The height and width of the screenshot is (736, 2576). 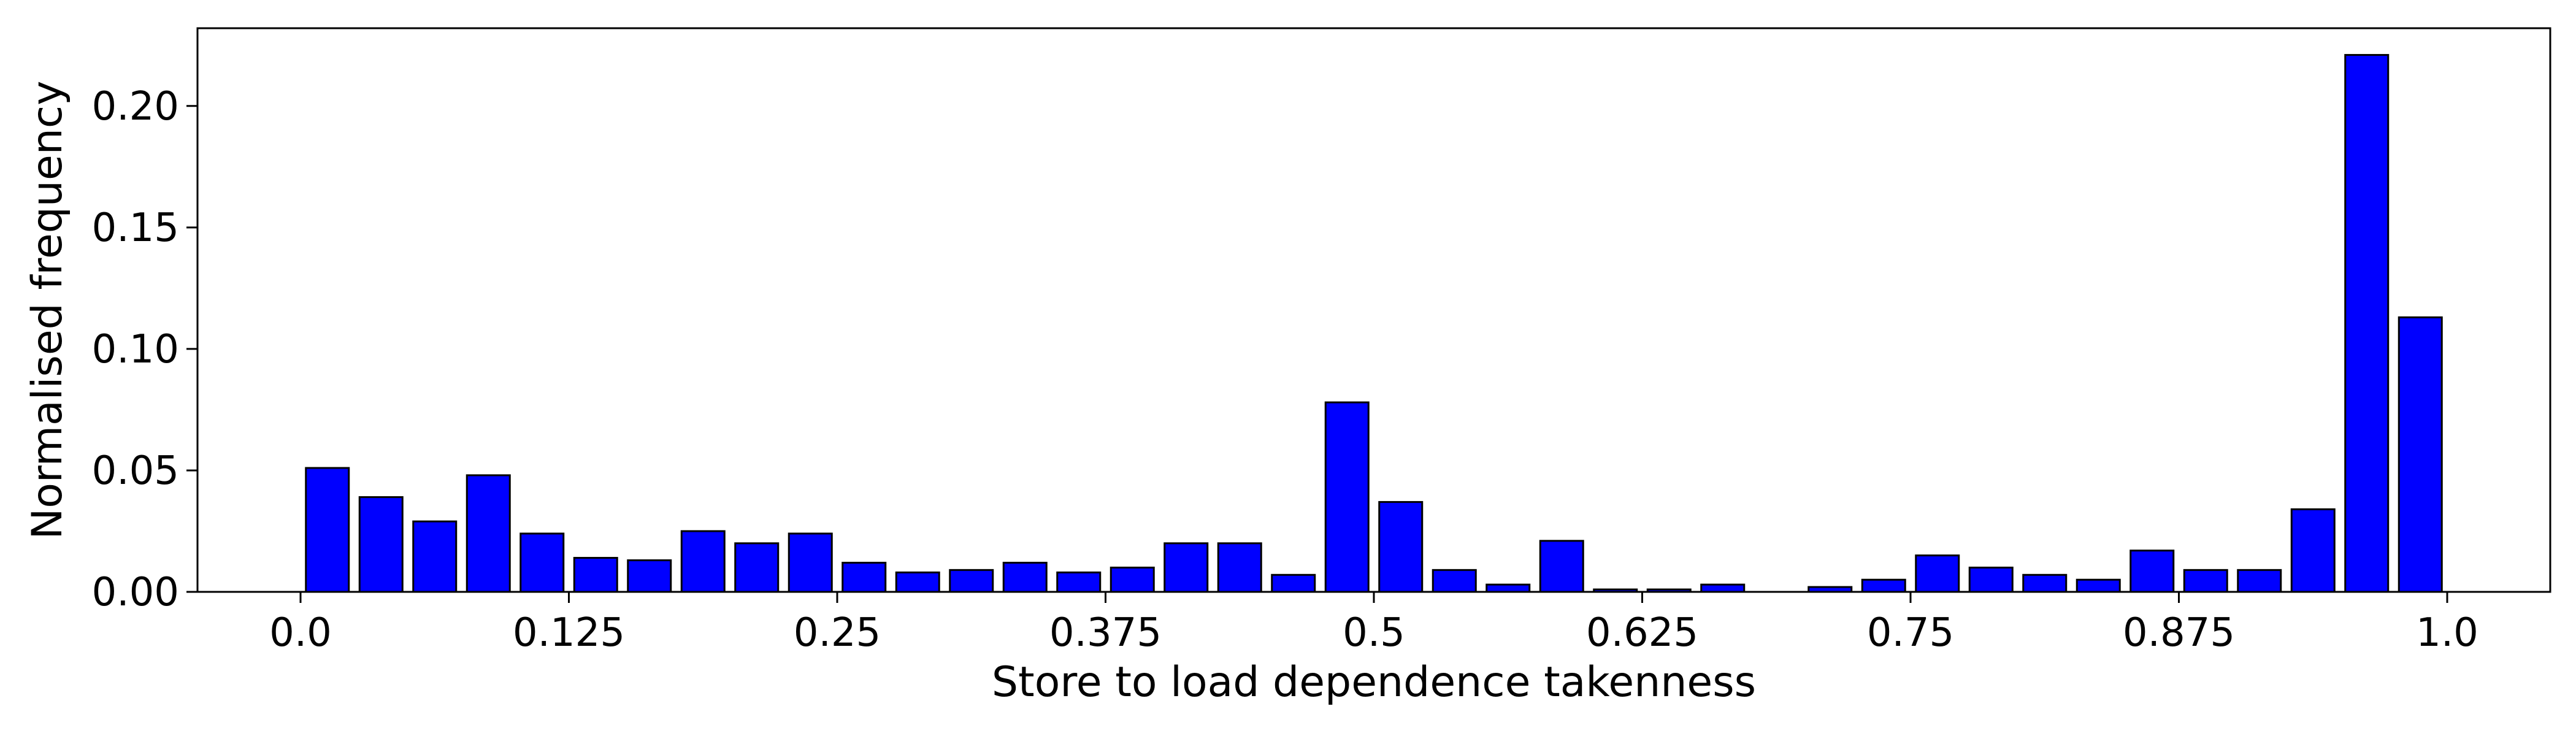 I want to click on x-tick-label: 0.25, so click(x=837, y=633).